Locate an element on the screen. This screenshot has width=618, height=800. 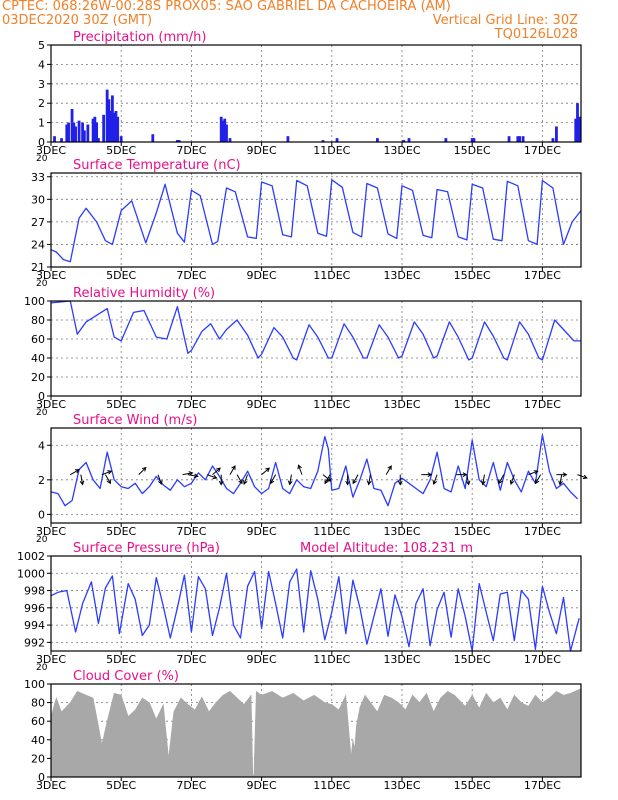
y-tick-label: 1000 is located at coordinates (31, 573).